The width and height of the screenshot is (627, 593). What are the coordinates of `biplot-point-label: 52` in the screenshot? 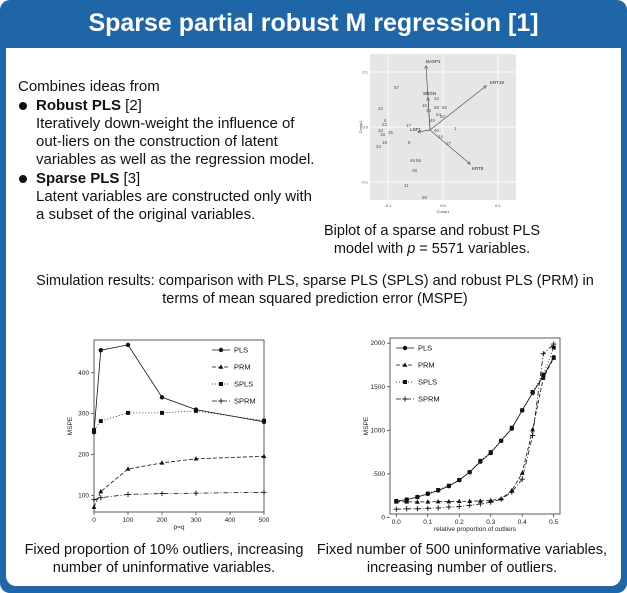 It's located at (443, 116).